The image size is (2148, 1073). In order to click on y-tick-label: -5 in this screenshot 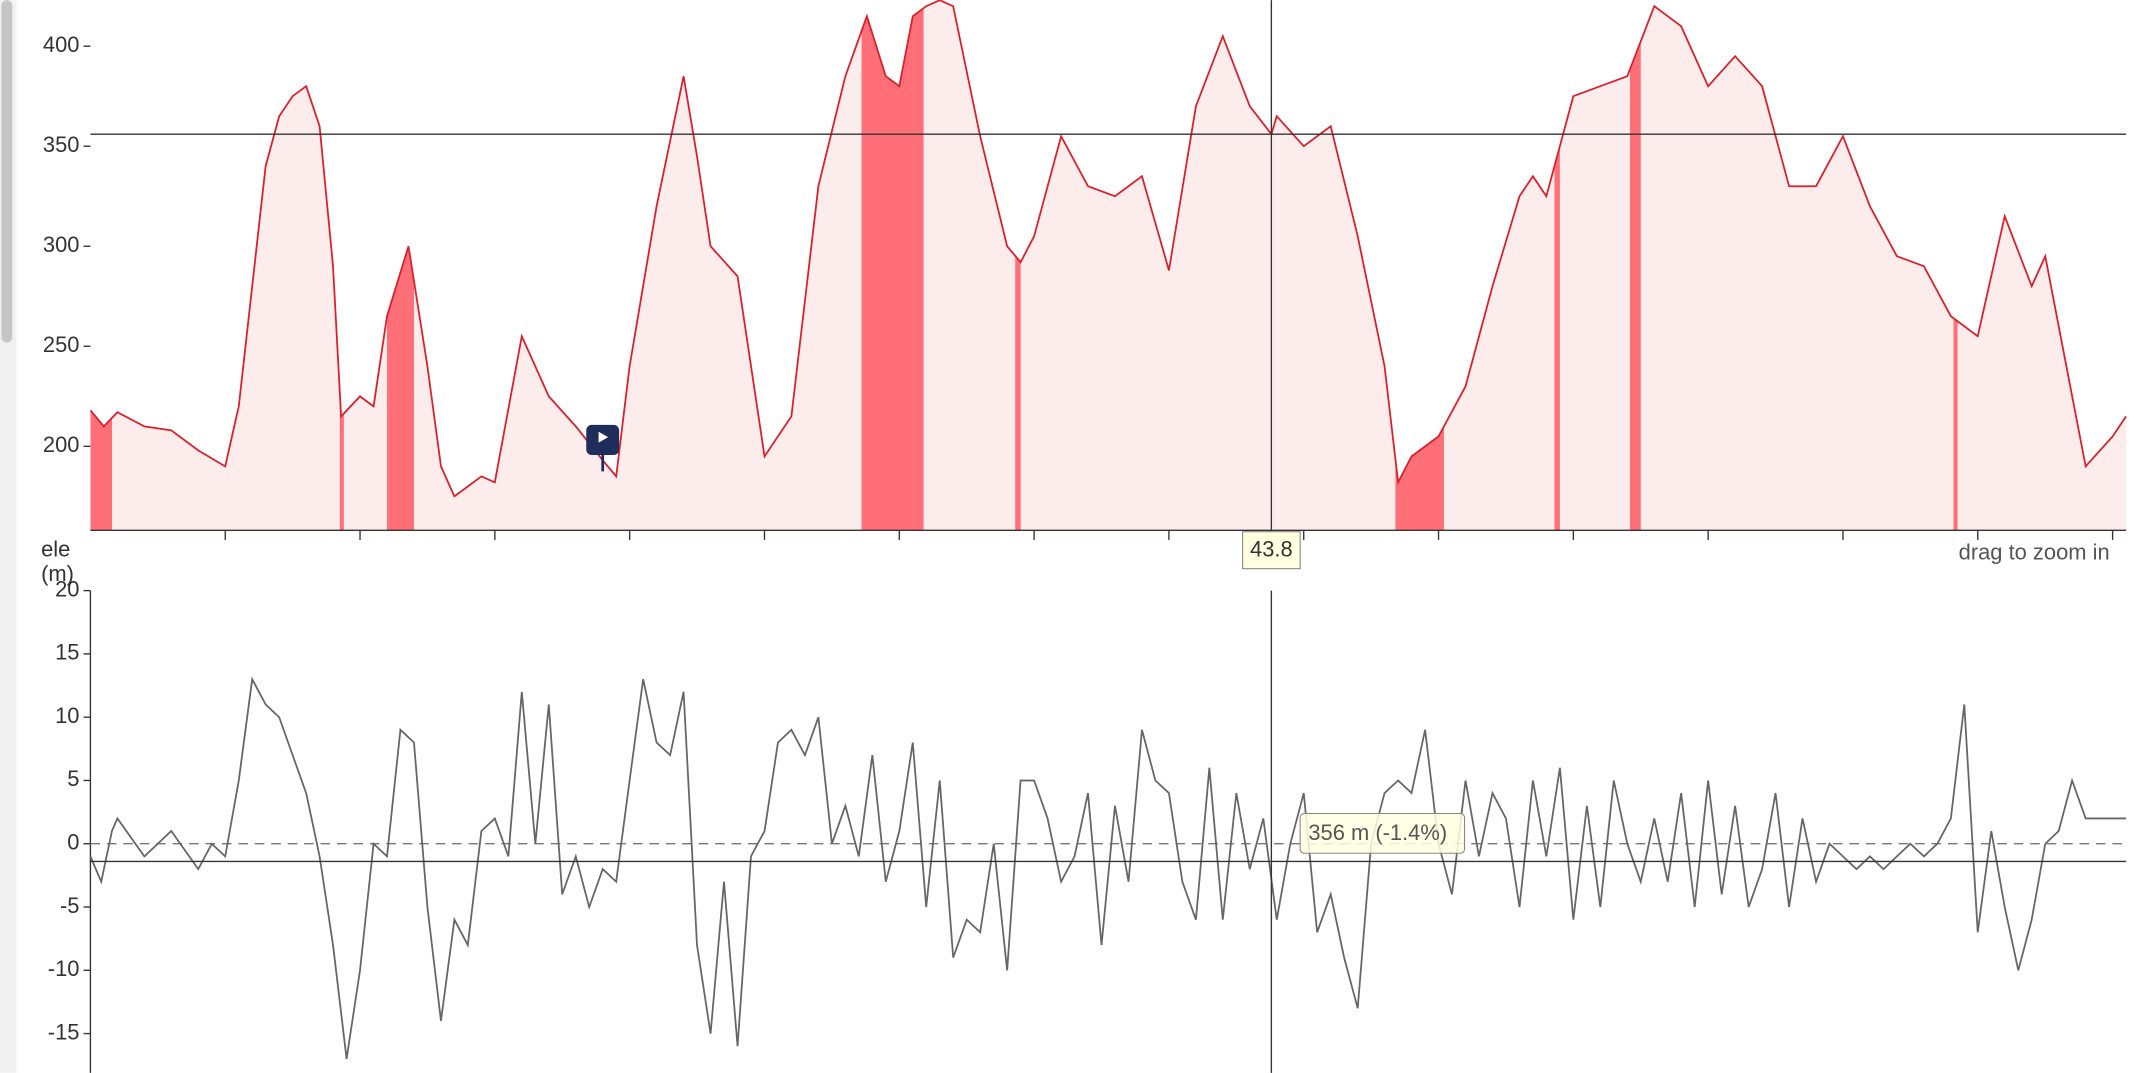, I will do `click(69, 905)`.